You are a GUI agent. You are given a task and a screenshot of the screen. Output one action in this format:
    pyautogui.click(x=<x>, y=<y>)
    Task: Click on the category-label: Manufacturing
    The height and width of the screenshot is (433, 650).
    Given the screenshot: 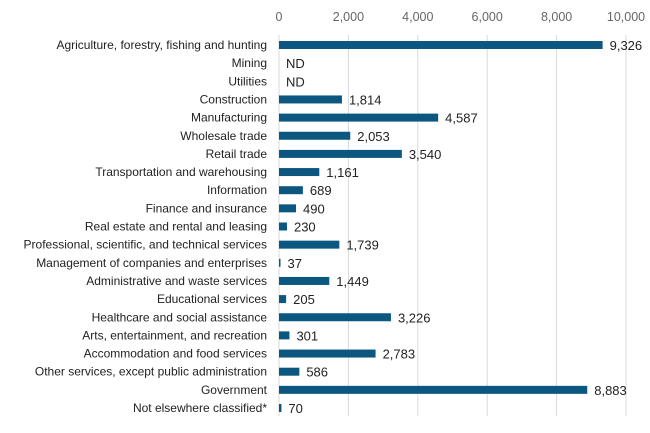 What is the action you would take?
    pyautogui.click(x=229, y=118)
    